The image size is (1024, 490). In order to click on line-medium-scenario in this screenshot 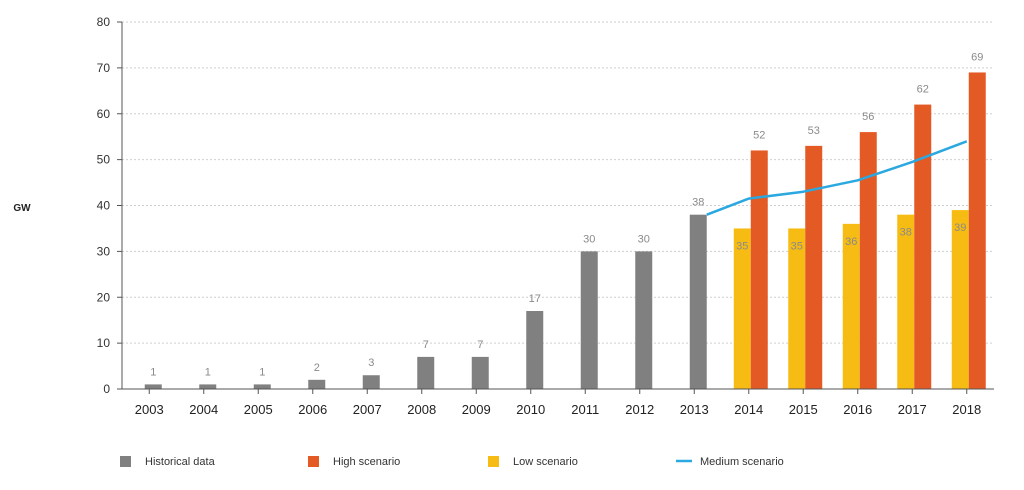, I will do `click(837, 178)`.